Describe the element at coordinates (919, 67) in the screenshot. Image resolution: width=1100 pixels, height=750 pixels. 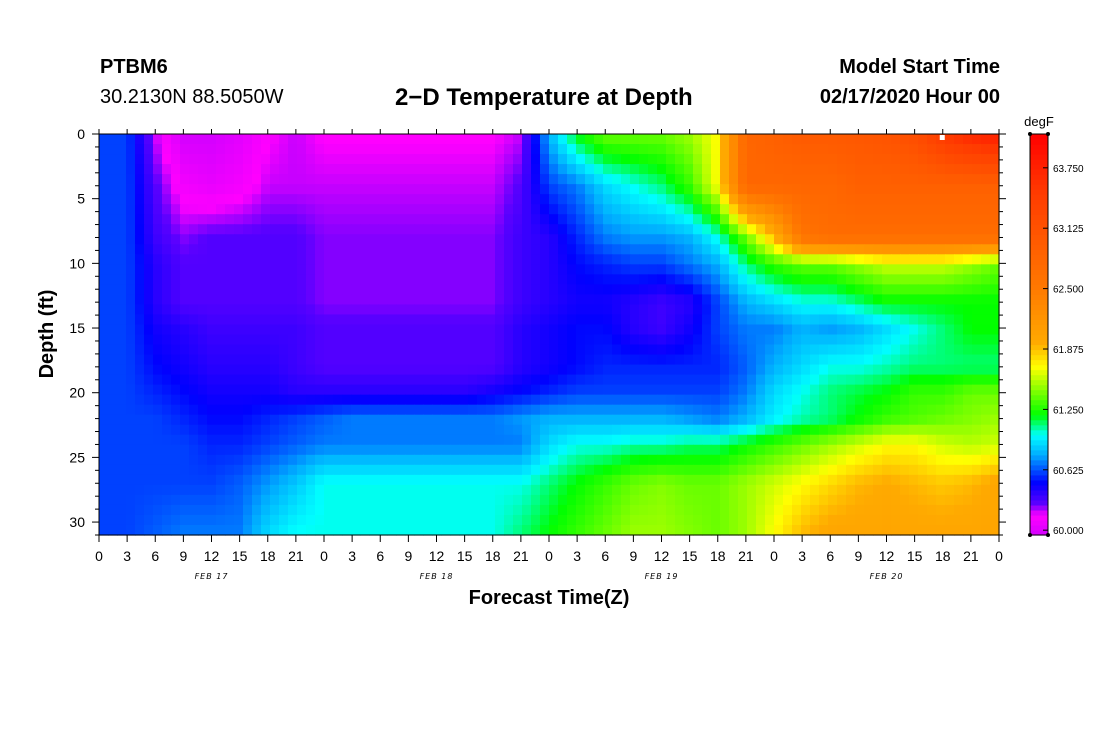
I see `model-start-label: Model Start Time` at that location.